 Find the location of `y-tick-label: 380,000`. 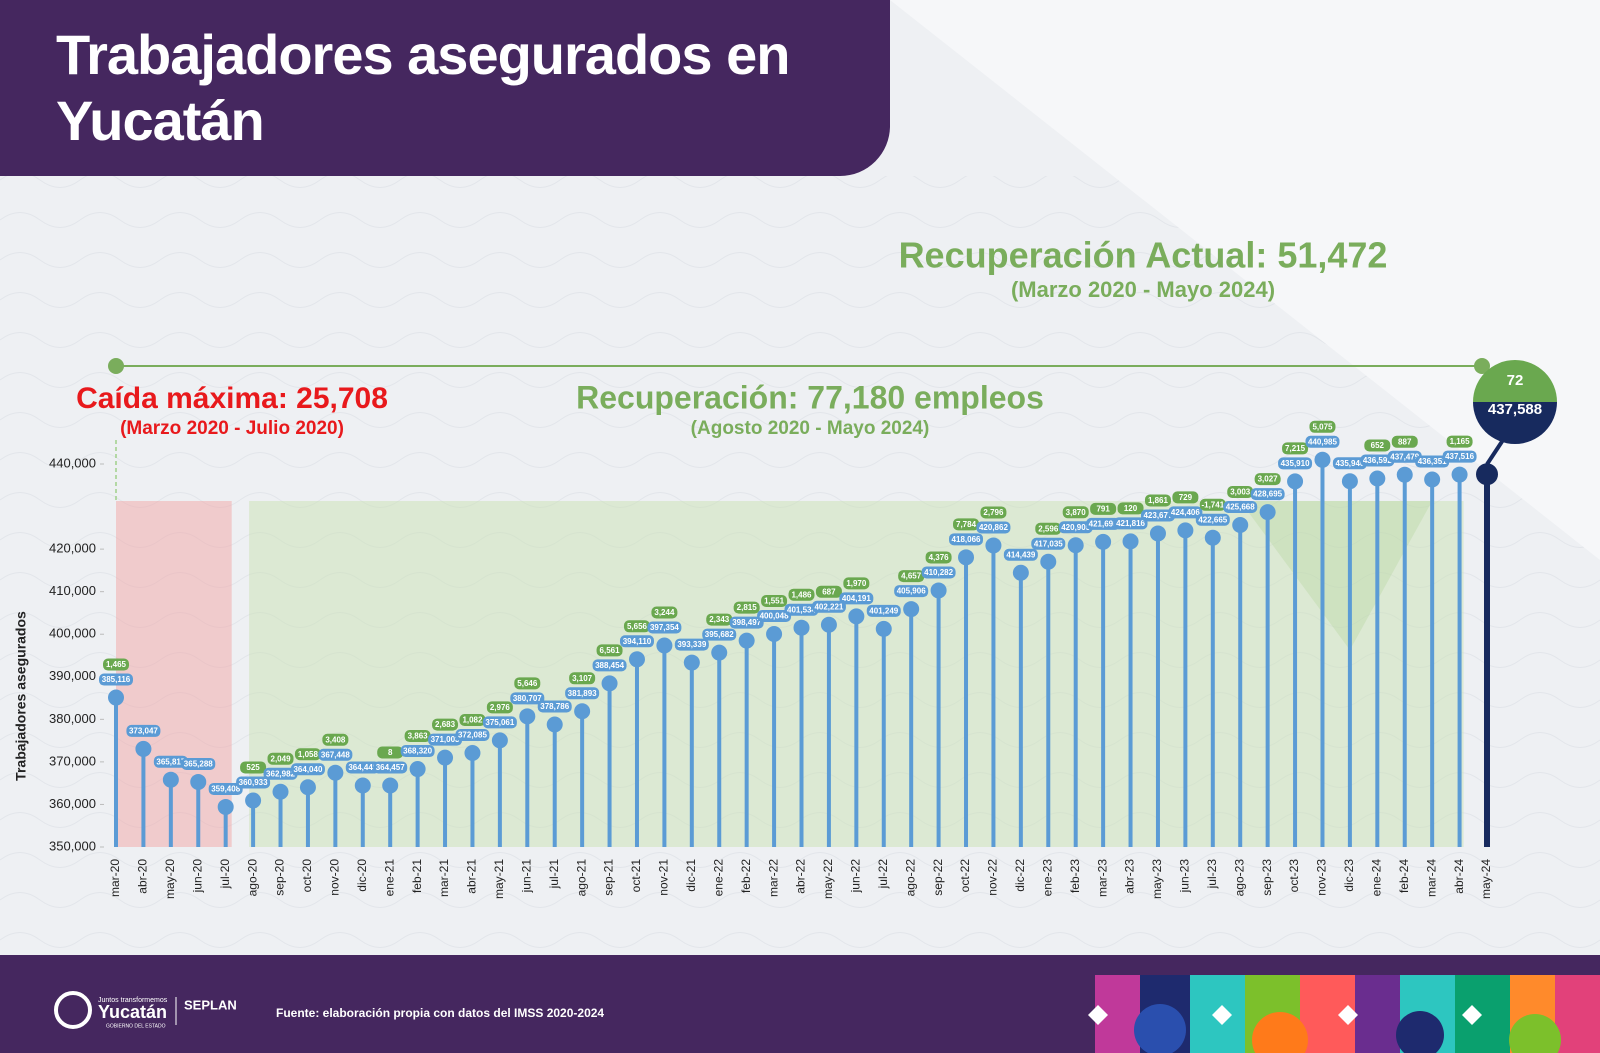

y-tick-label: 380,000 is located at coordinates (72, 718).